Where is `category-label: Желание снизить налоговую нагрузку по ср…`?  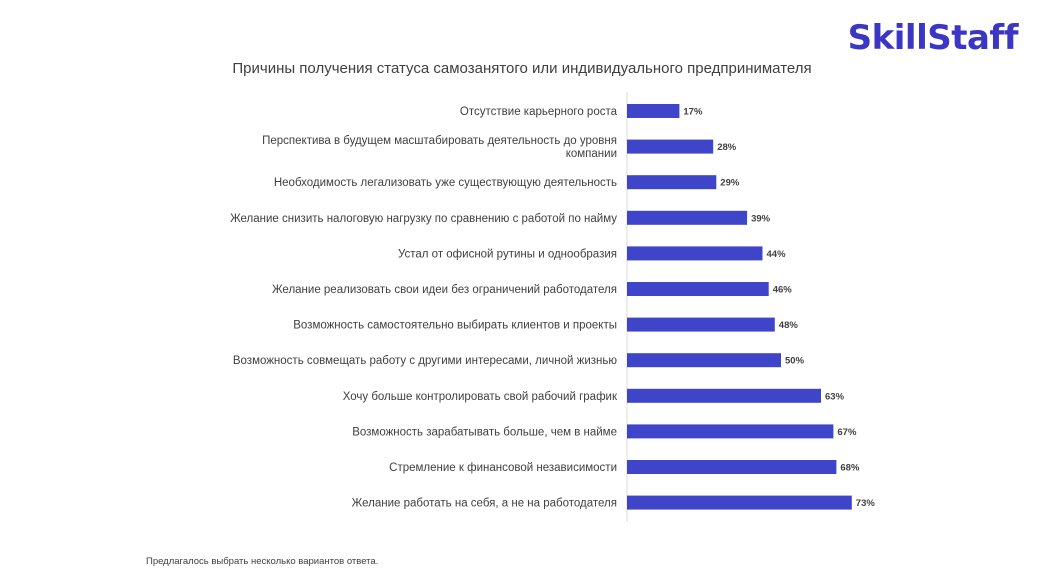
category-label: Желание снизить налоговую нагрузку по ср… is located at coordinates (423, 219).